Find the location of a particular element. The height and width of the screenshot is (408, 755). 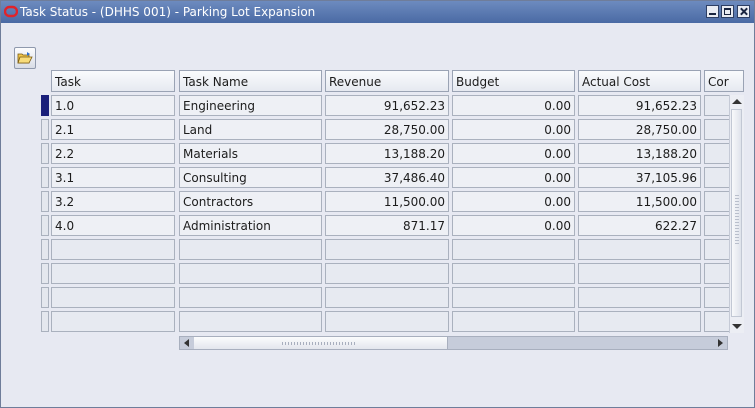

open-folder-button is located at coordinates (25, 58).